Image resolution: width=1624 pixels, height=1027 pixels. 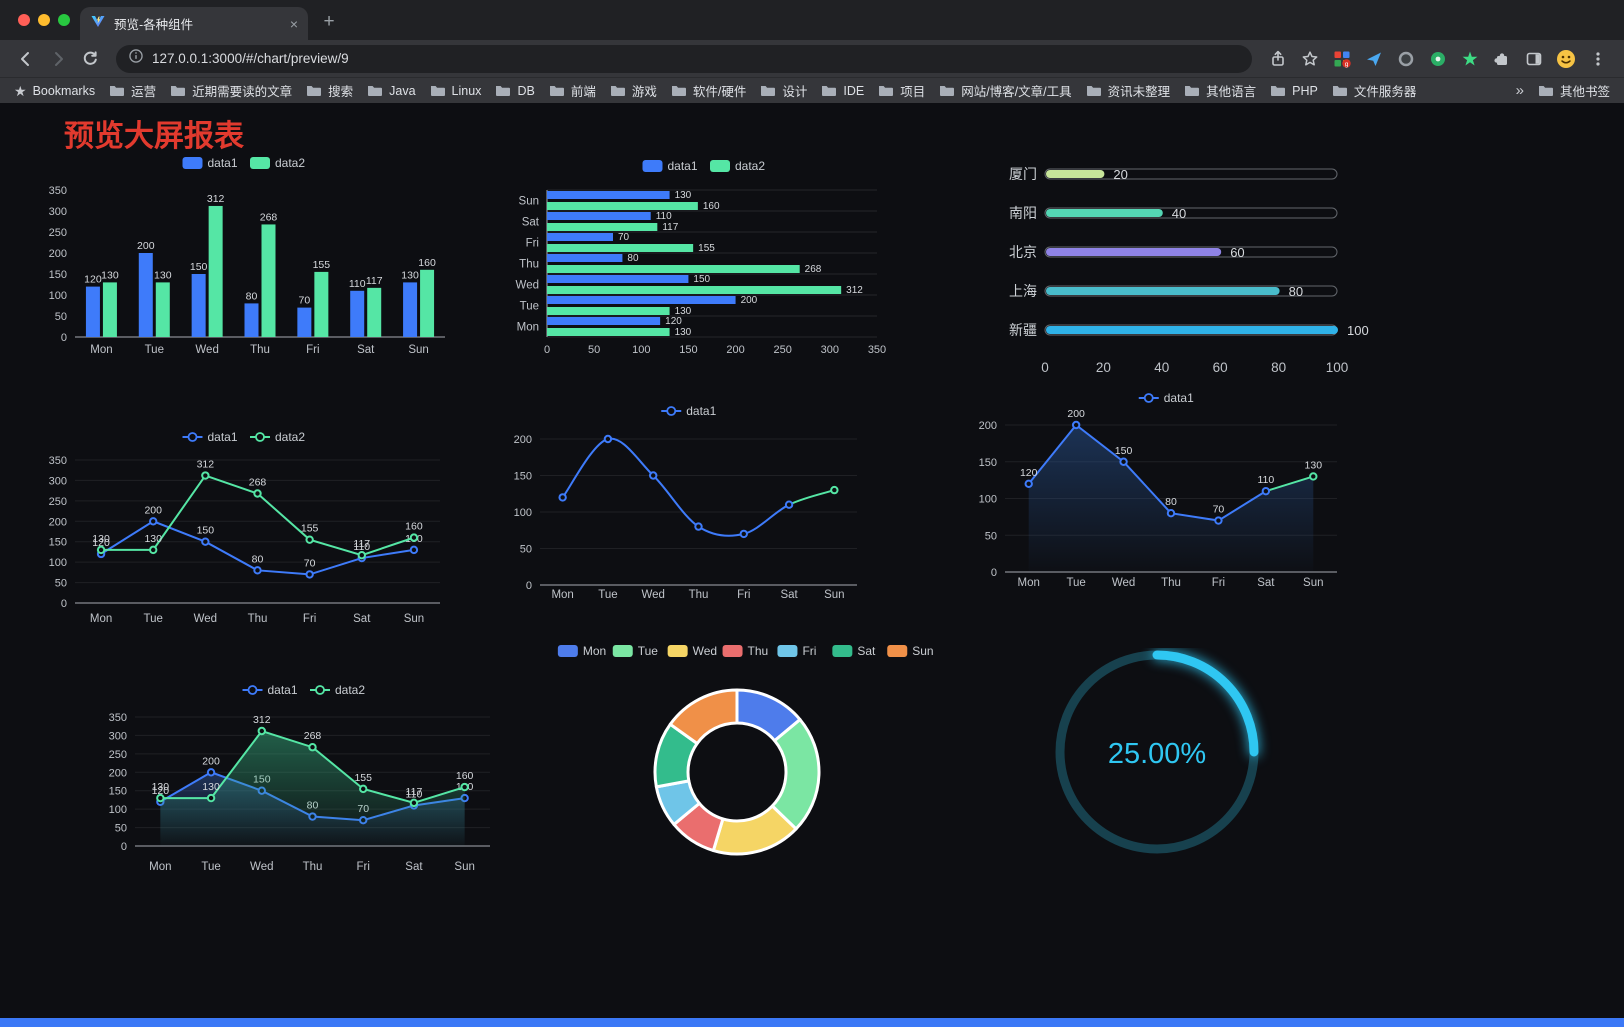 What do you see at coordinates (1128, 90) in the screenshot?
I see `bookmark-folder: 资讯未整理` at bounding box center [1128, 90].